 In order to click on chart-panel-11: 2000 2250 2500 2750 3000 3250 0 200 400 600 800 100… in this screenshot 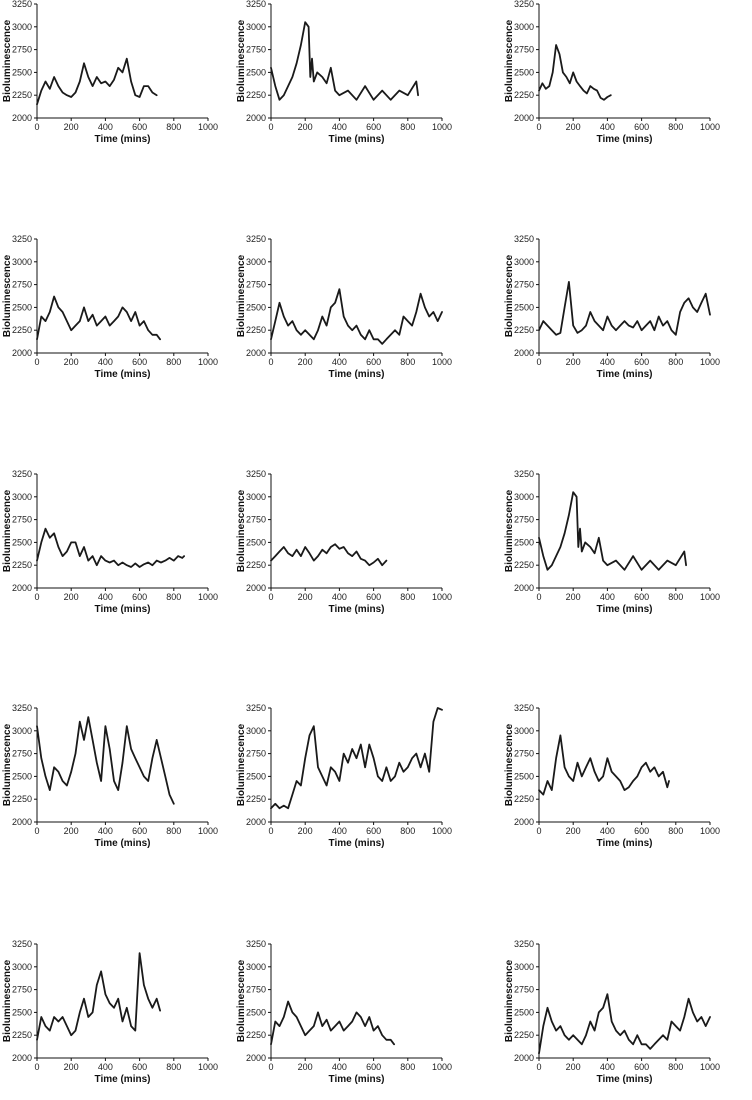, I will do `click(359, 783)`.